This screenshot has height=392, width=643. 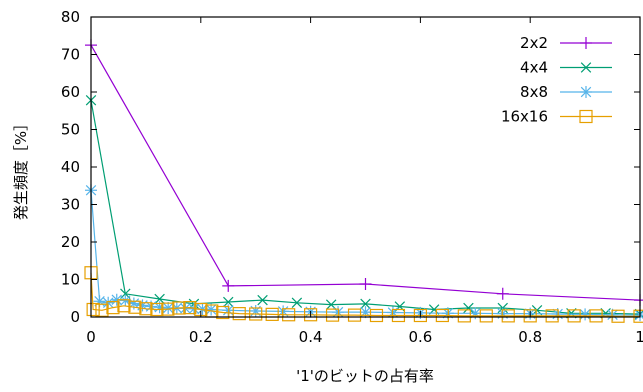 What do you see at coordinates (91, 337) in the screenshot?
I see `x-tick-label: 0` at bounding box center [91, 337].